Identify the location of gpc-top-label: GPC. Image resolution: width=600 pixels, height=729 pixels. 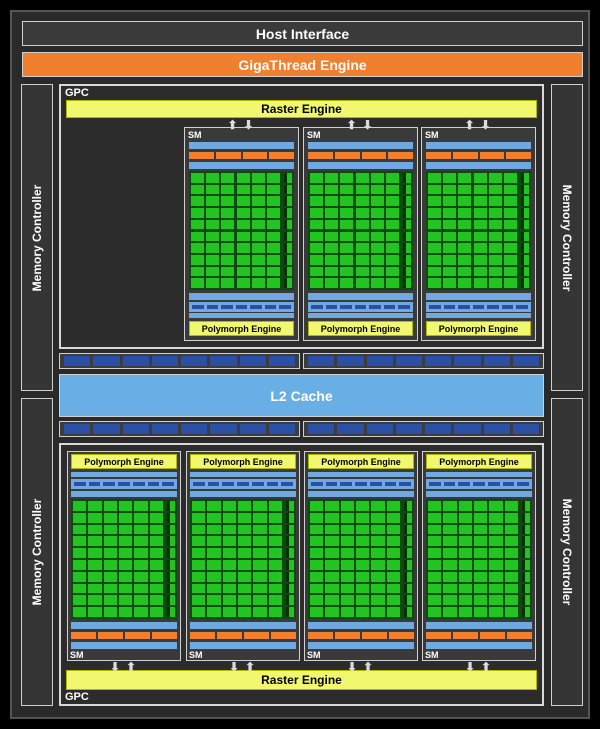
(77, 93).